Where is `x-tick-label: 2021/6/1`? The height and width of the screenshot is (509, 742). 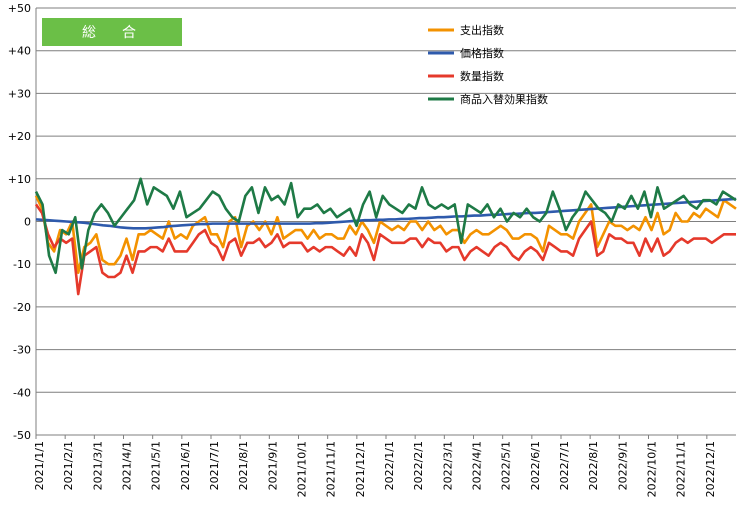
x-tick-label: 2021/6/1 is located at coordinates (185, 465).